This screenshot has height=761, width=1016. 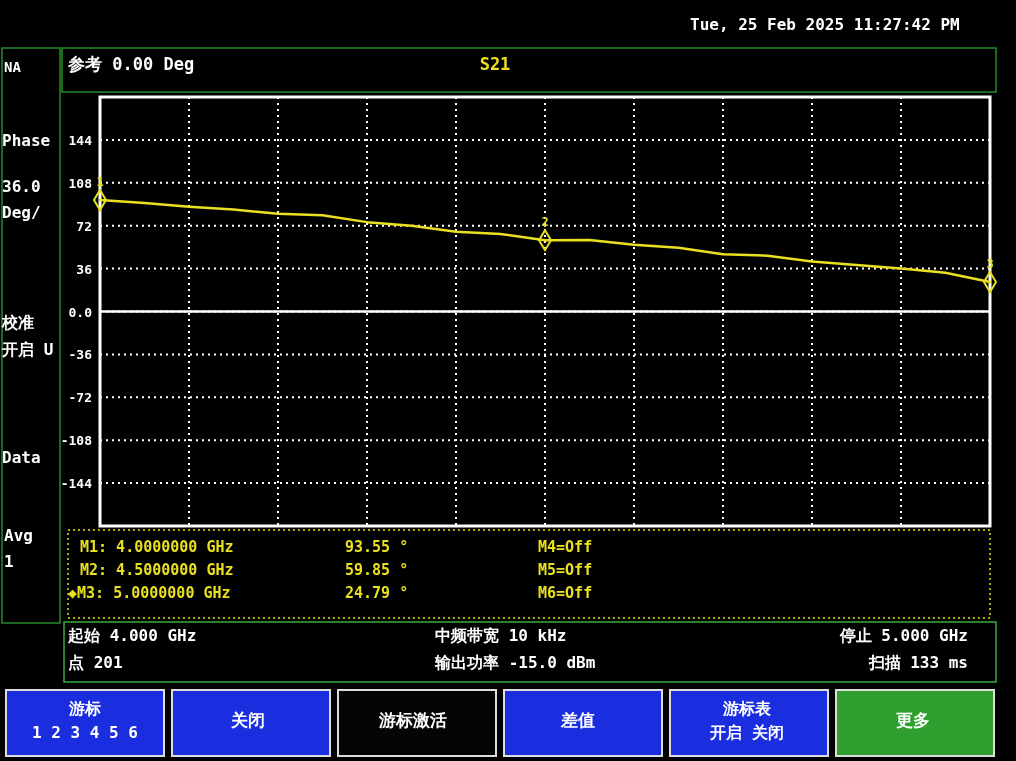 I want to click on y-tick-label: -144, so click(x=76, y=484).